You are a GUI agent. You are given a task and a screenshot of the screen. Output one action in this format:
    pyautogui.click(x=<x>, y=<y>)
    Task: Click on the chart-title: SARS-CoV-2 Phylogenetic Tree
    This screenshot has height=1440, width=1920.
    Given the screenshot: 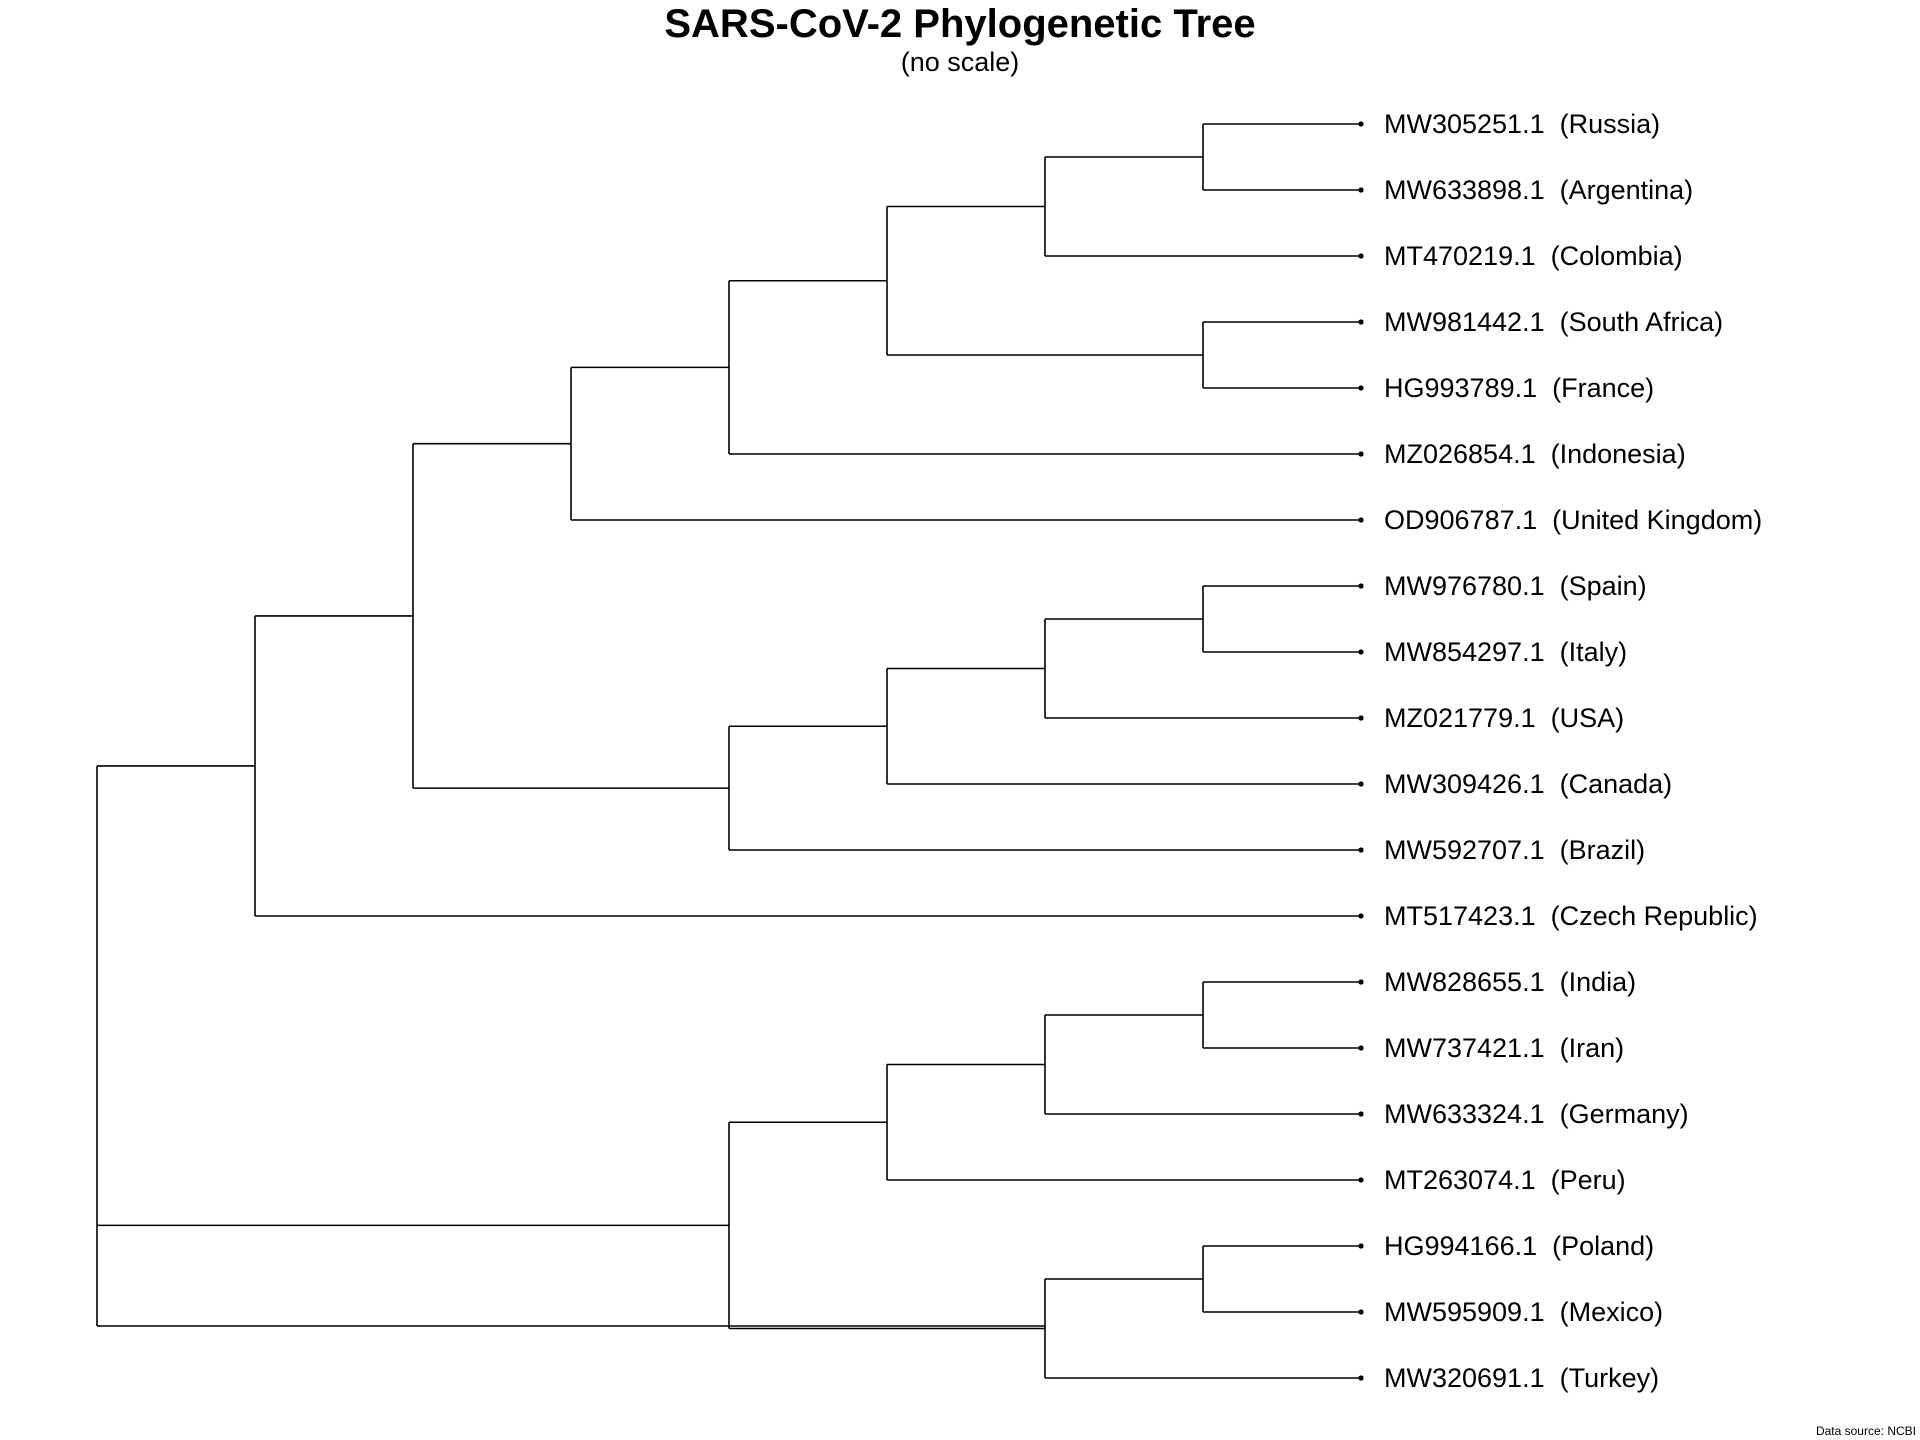 What is the action you would take?
    pyautogui.click(x=960, y=24)
    